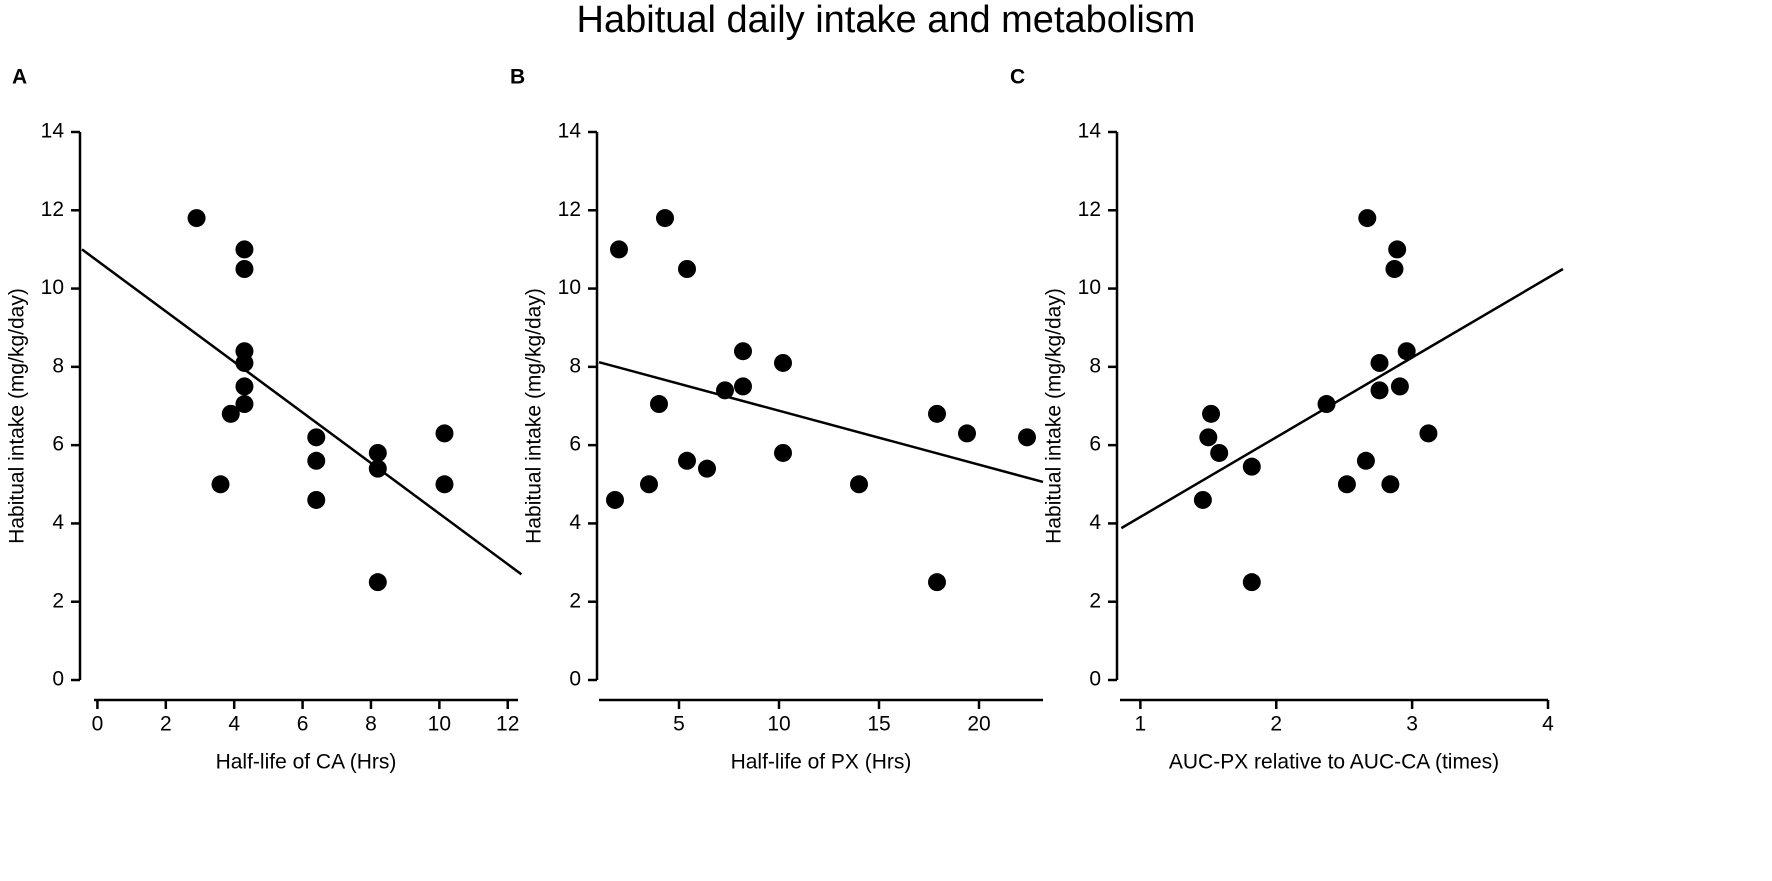 The height and width of the screenshot is (881, 1772). I want to click on panel-label: B, so click(517, 77).